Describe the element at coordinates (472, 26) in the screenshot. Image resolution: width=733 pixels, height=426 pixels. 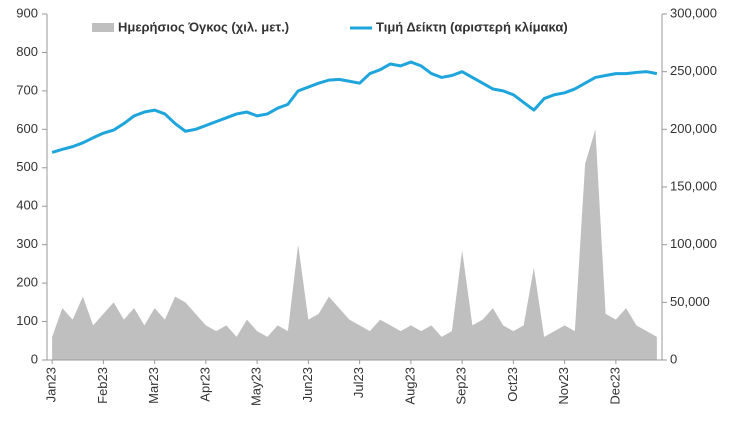
I see `legend-label: Τιμή Δείκτη (αριστερή κλίμακα)` at that location.